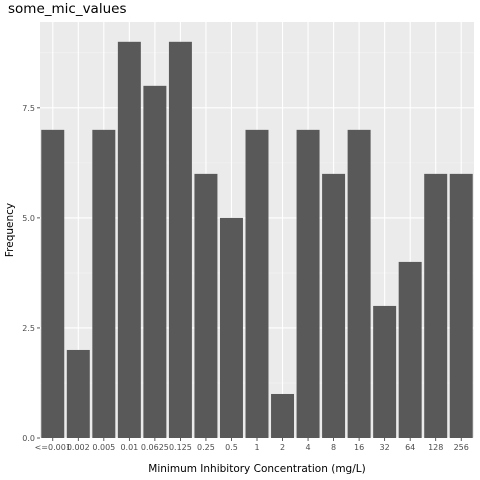 The width and height of the screenshot is (480, 480). I want to click on y-axis-title: Frequency, so click(10, 230).